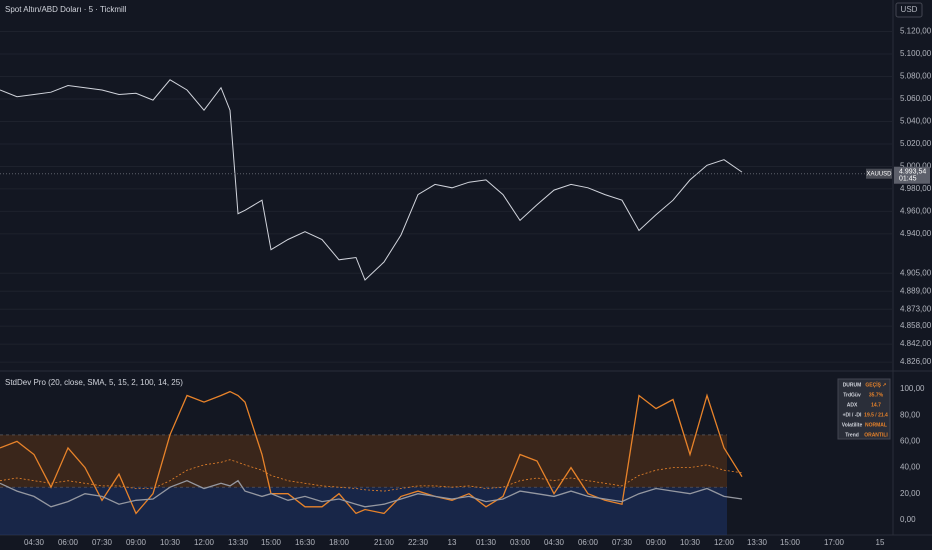  Describe the element at coordinates (452, 542) in the screenshot. I see `x-tick-label: 13` at that location.